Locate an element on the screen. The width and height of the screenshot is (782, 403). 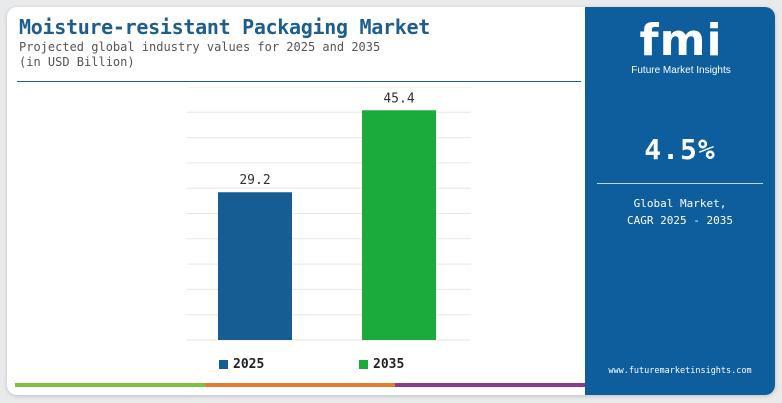
cagr-label: Global Market, CAGR 2025 - 2035 is located at coordinates (680, 212).